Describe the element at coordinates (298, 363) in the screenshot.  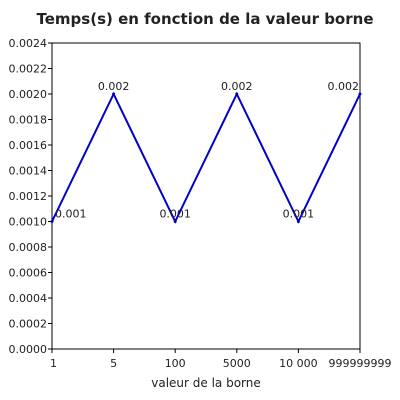
I see `x-tick-label: 10 000` at that location.